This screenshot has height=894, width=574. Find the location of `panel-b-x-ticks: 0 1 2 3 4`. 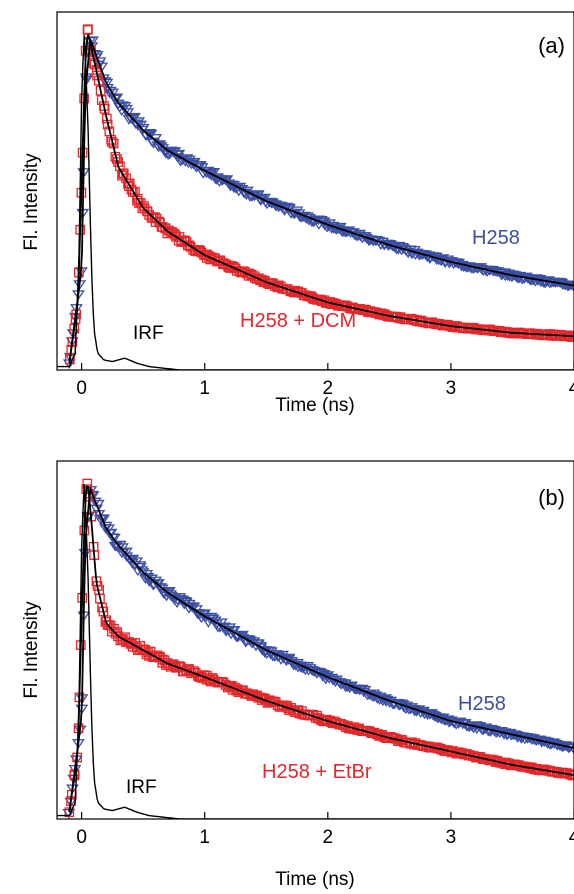

panel-b-x-ticks: 0 1 2 3 4 is located at coordinates (325, 830).